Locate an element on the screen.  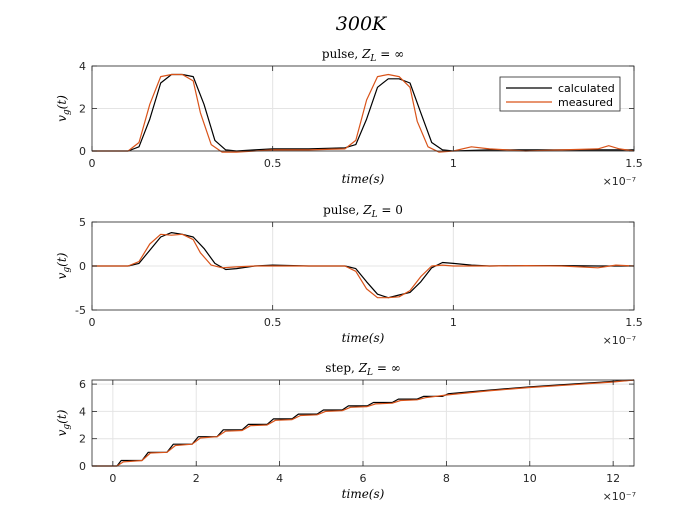
y-tick-label: 6 is located at coordinates (82, 384).